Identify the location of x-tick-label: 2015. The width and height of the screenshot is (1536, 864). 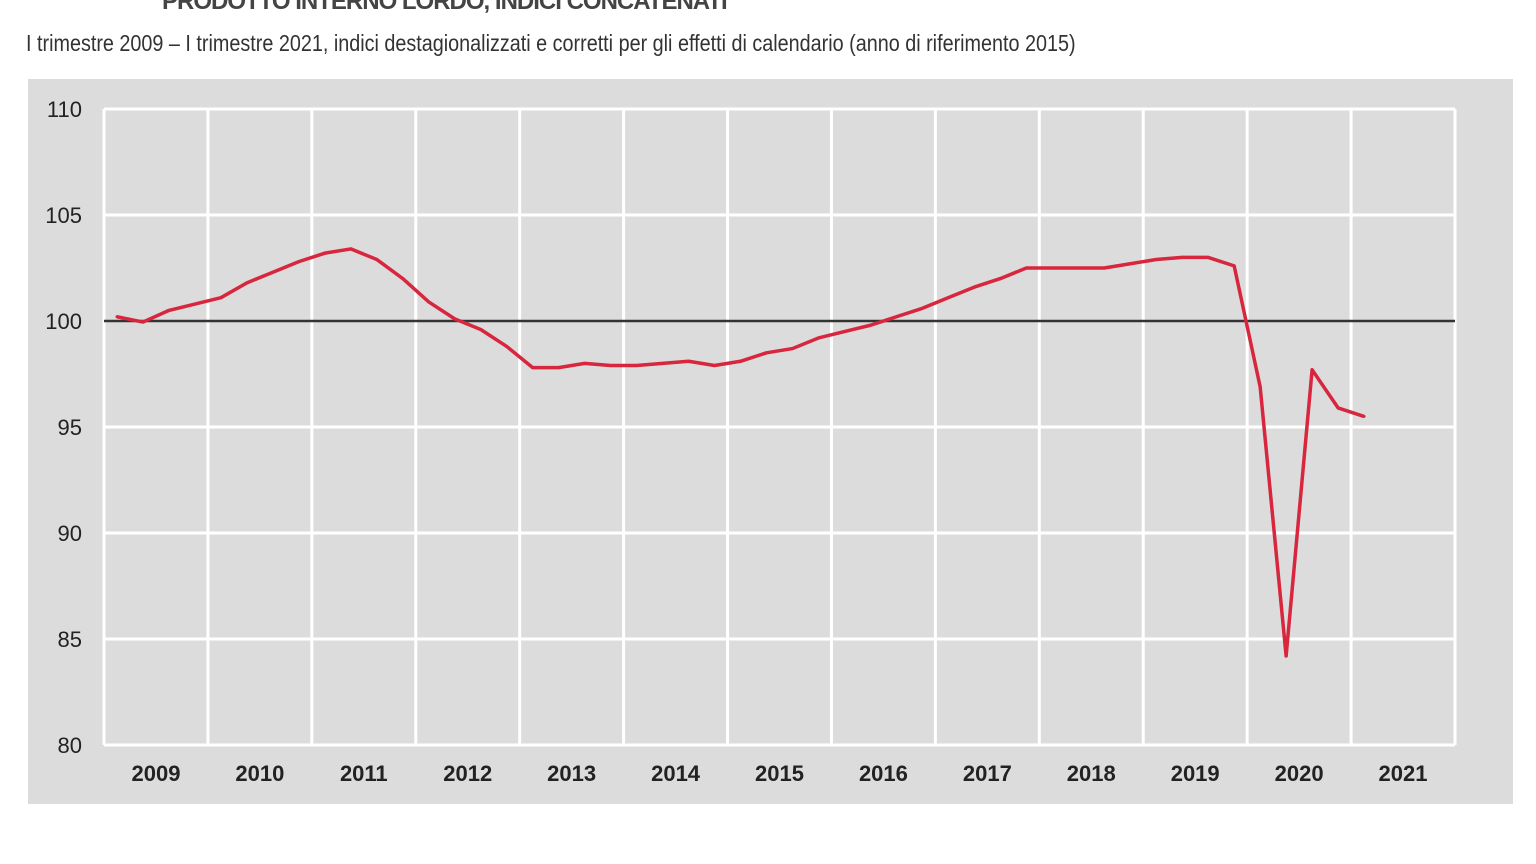
(779, 773).